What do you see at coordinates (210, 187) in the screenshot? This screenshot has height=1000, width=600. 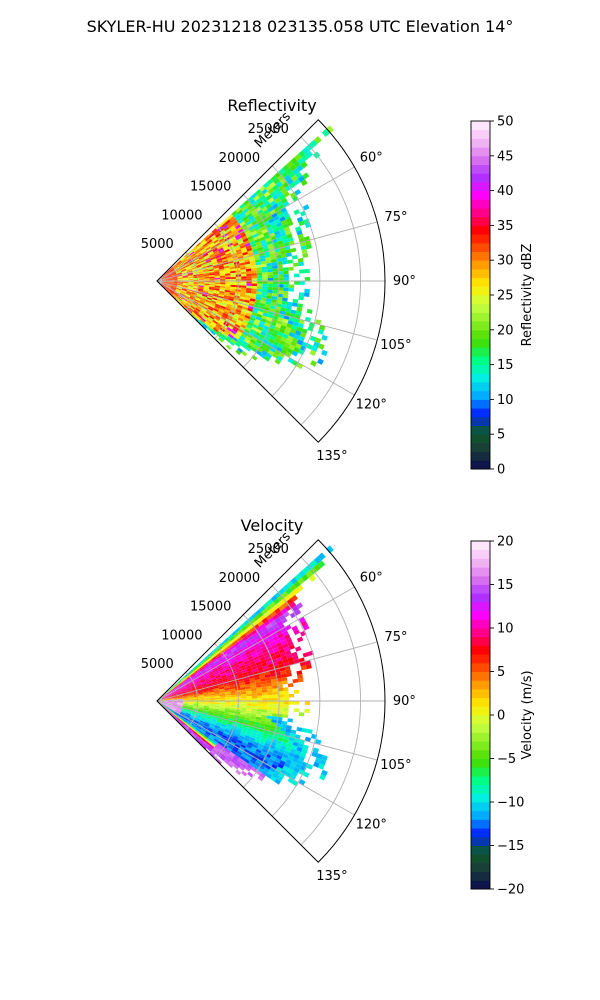 I see `radial-tick-label: 15000` at bounding box center [210, 187].